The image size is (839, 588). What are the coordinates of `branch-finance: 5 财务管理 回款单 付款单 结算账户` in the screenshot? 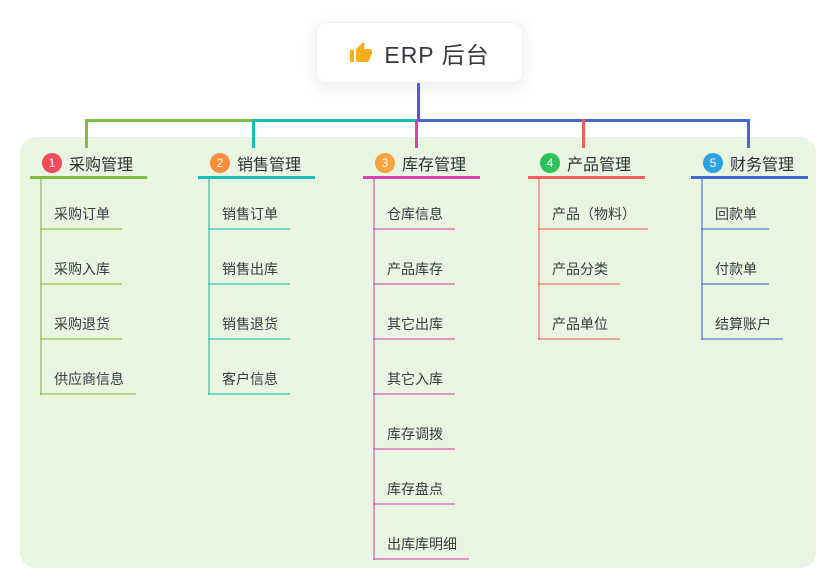 It's located at (765, 245).